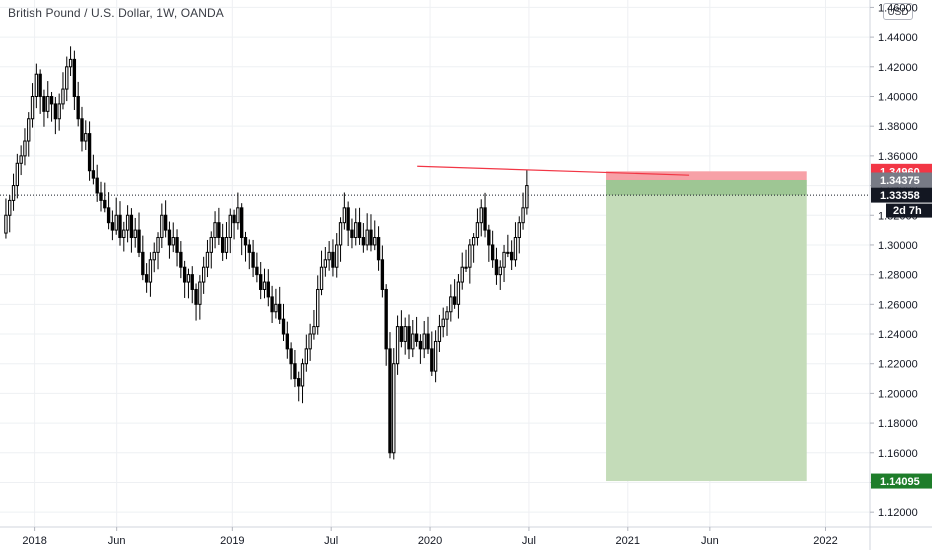  Describe the element at coordinates (430, 541) in the screenshot. I see `time-tick-label: 2020` at that location.